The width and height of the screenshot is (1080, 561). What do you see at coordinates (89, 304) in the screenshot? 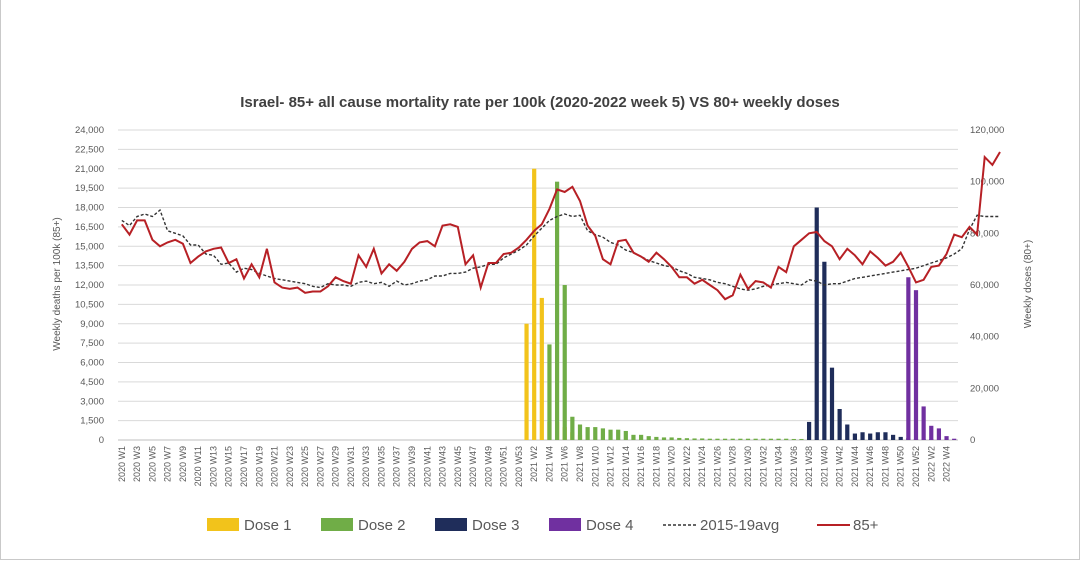
I see `y-left-tick-label: 10,500` at bounding box center [89, 304].